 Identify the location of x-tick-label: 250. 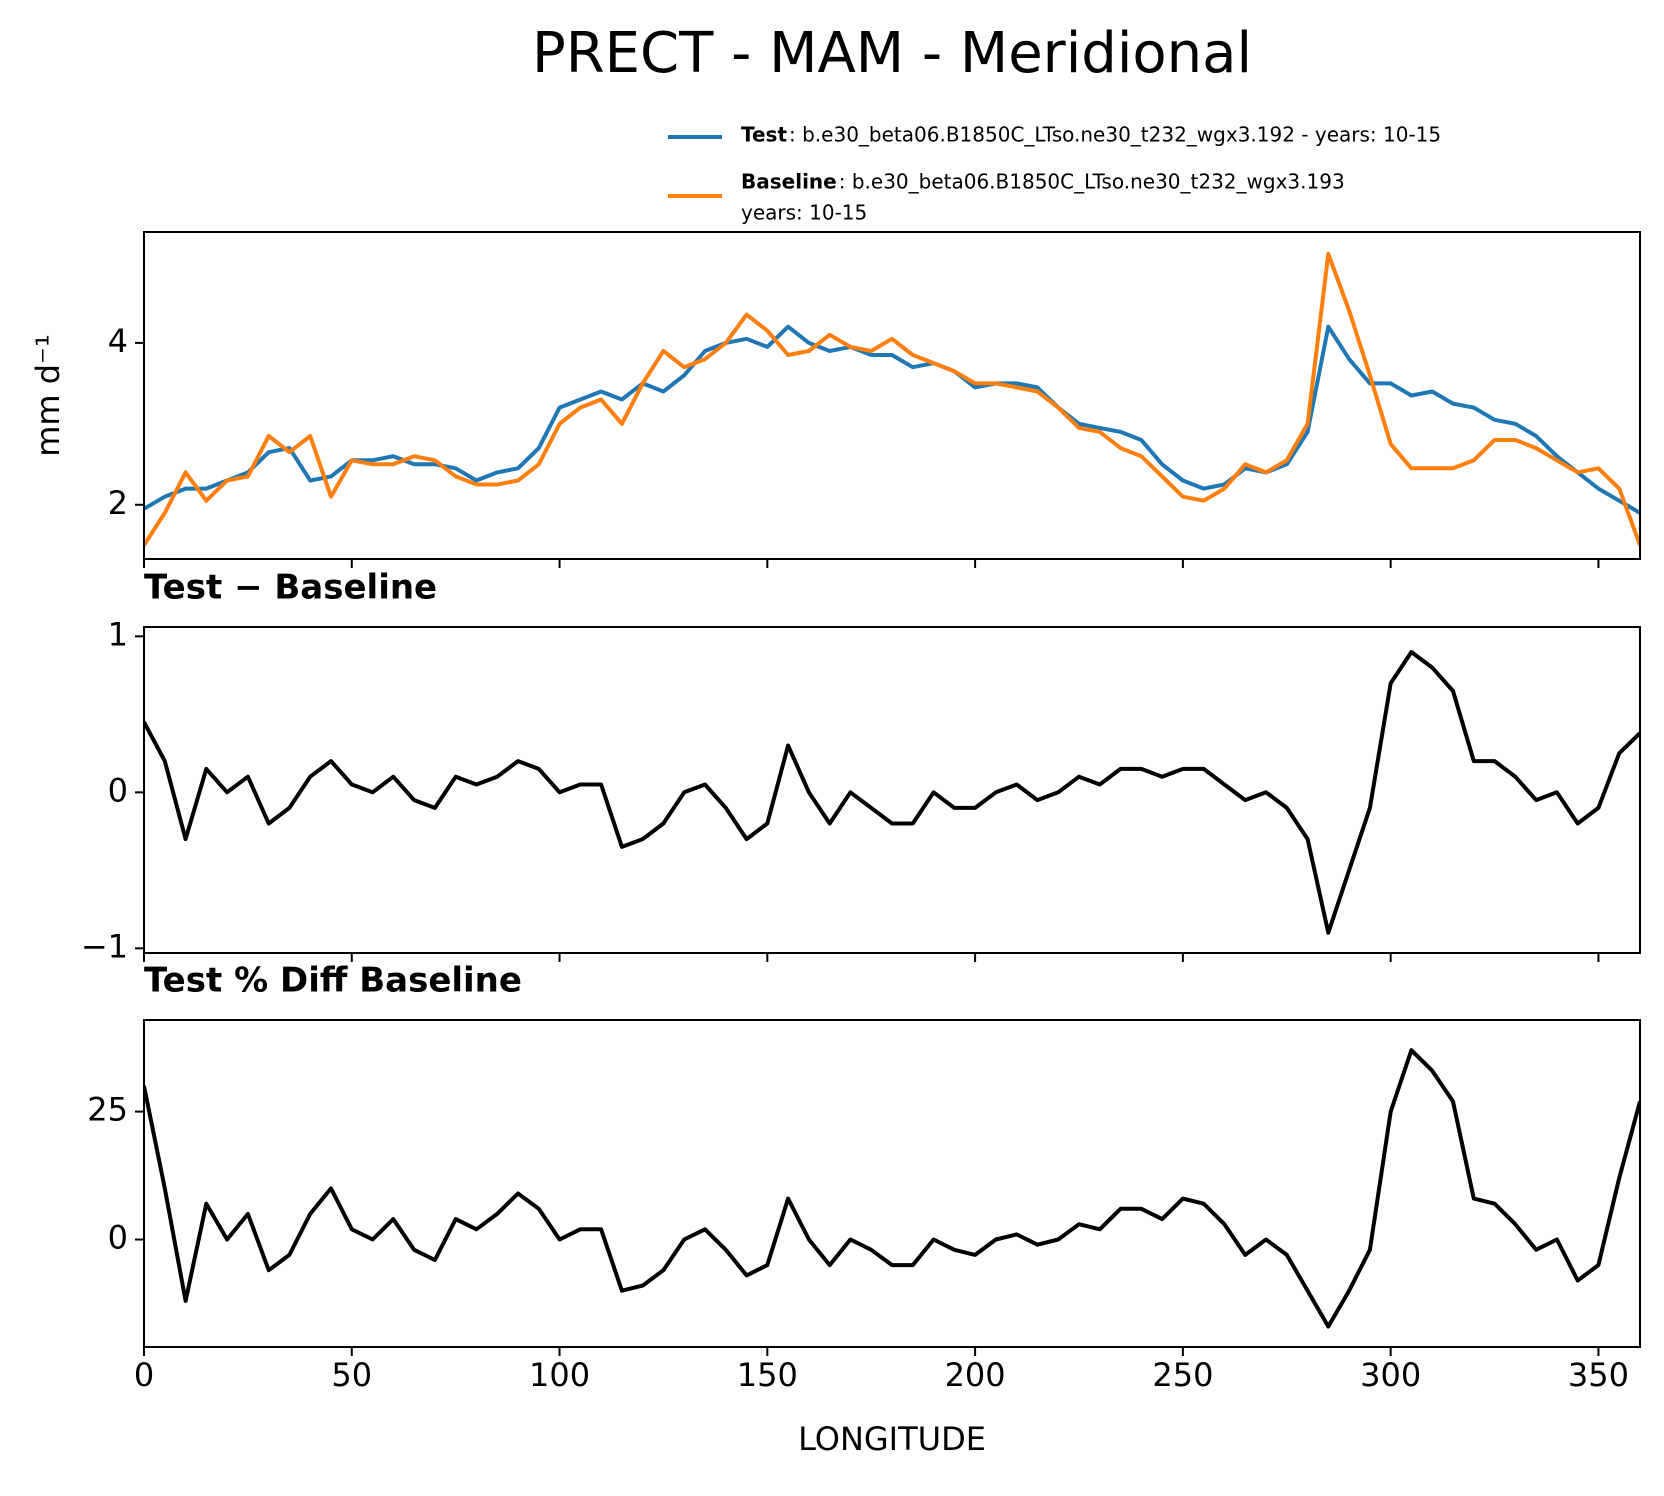
(1182, 1375).